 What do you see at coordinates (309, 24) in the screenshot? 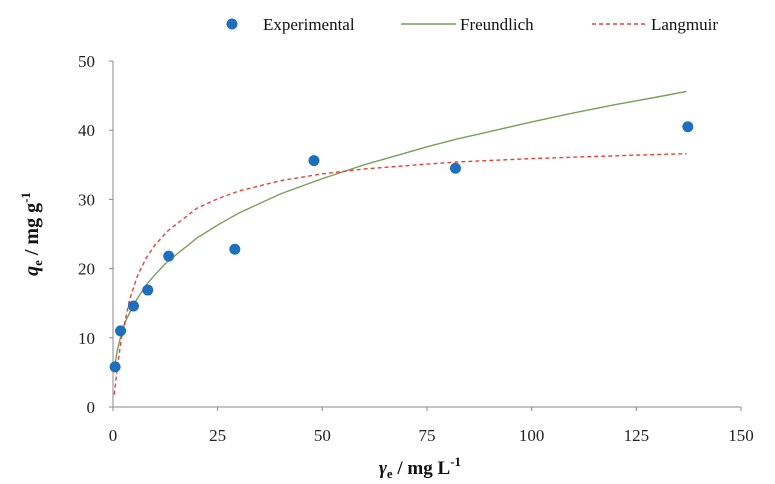
I see `legend-label: Experimental` at bounding box center [309, 24].